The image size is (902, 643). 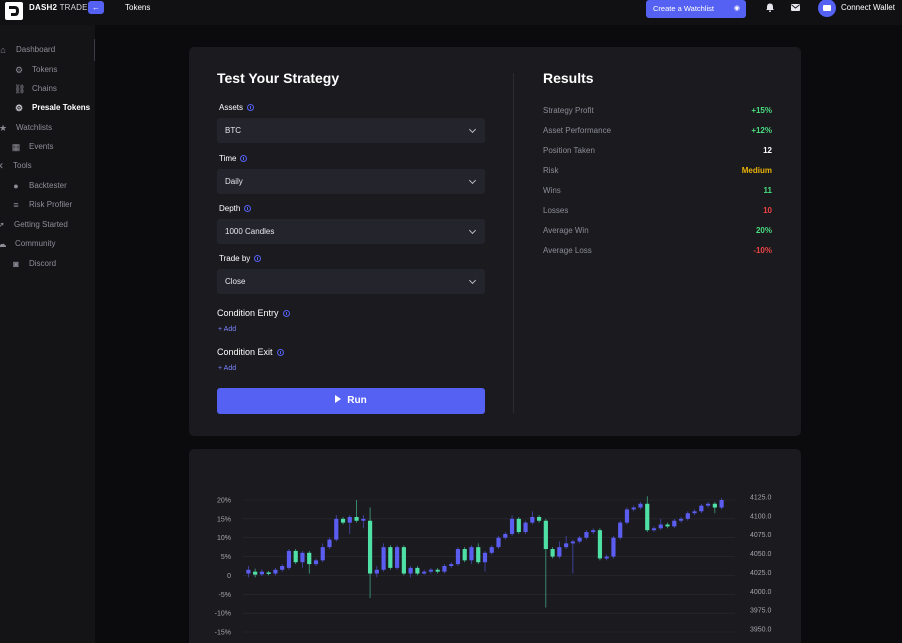 I want to click on tools-icon: ✕, so click(x=2, y=166).